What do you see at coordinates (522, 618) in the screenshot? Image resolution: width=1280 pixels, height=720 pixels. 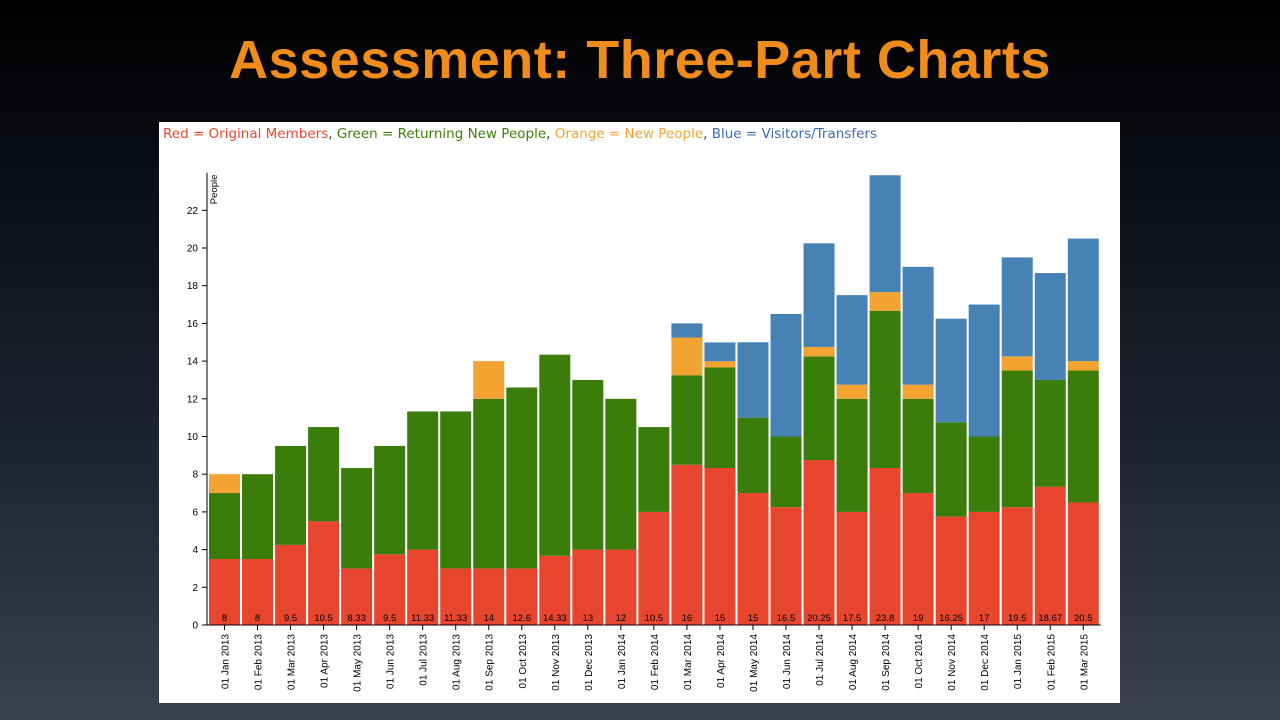 I see `bar-total-label: 12.6` at bounding box center [522, 618].